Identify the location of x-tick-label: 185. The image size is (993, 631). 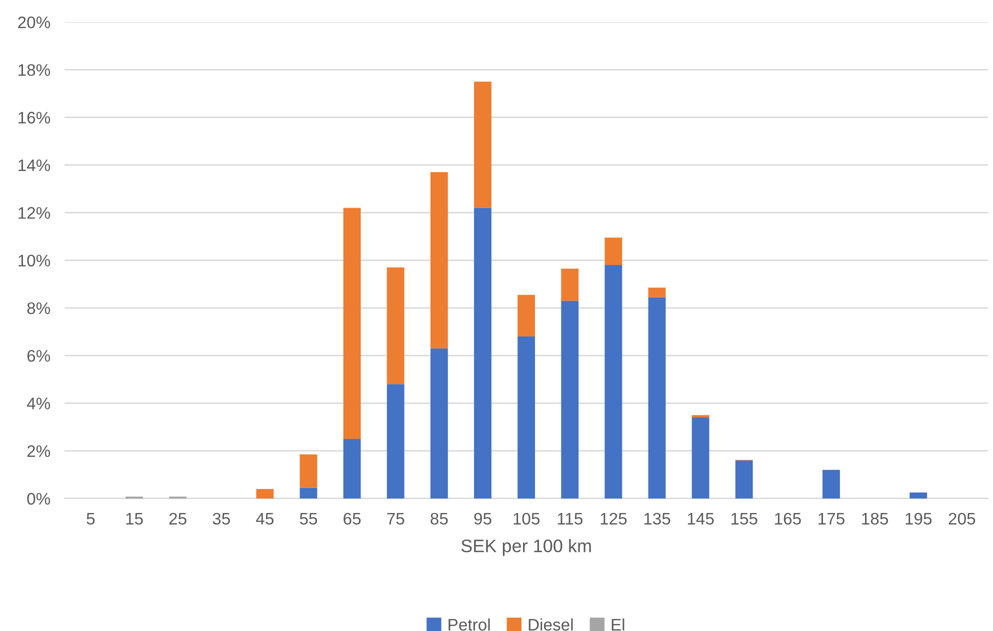
(875, 518).